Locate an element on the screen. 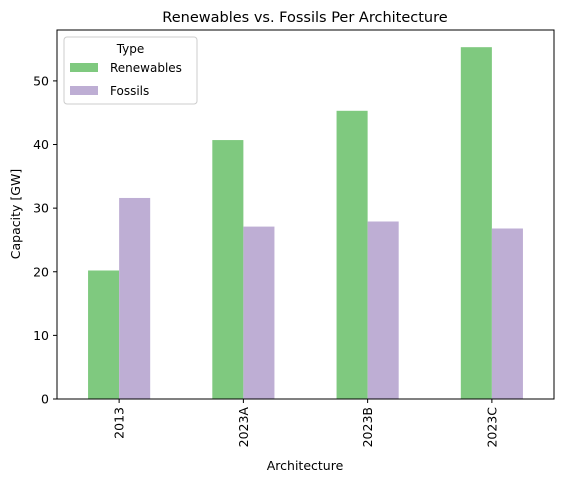 The image size is (563, 488). bar-fossils-2023b is located at coordinates (383, 310).